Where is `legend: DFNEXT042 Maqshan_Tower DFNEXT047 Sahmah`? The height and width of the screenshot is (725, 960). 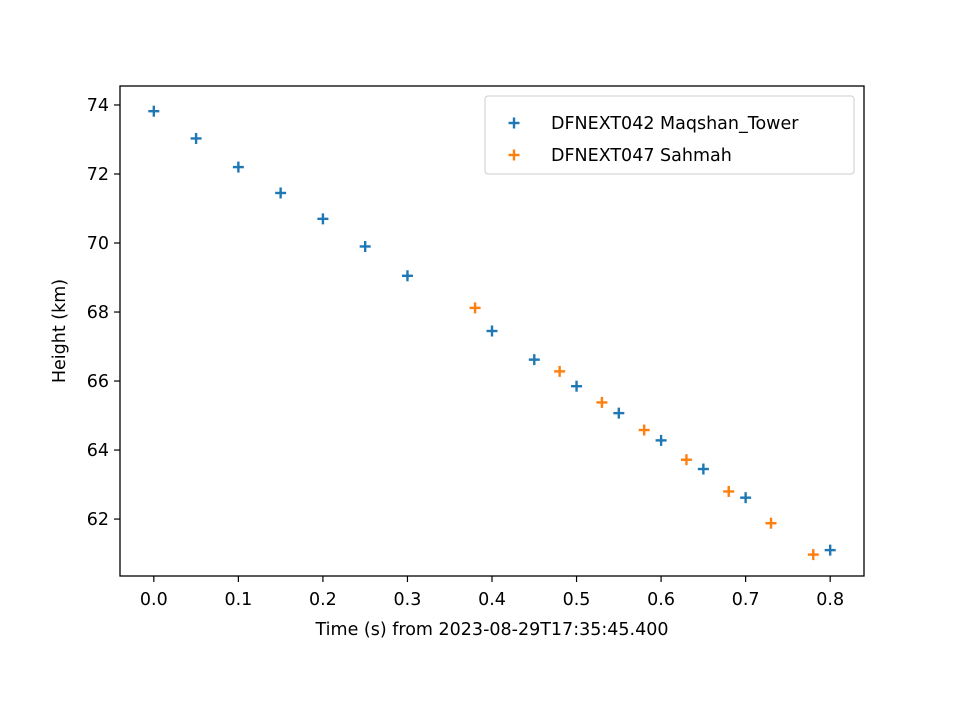
legend: DFNEXT042 Maqshan_Tower DFNEXT047 Sahmah is located at coordinates (669, 135).